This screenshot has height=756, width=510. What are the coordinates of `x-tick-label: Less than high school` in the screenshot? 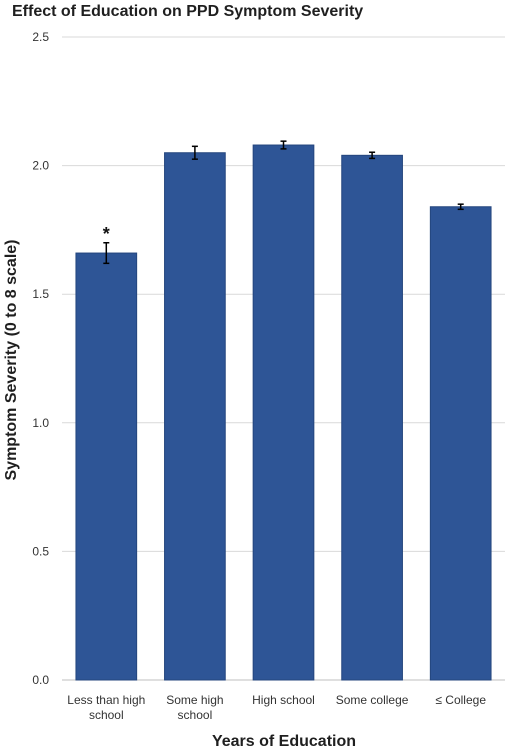 It's located at (106, 707).